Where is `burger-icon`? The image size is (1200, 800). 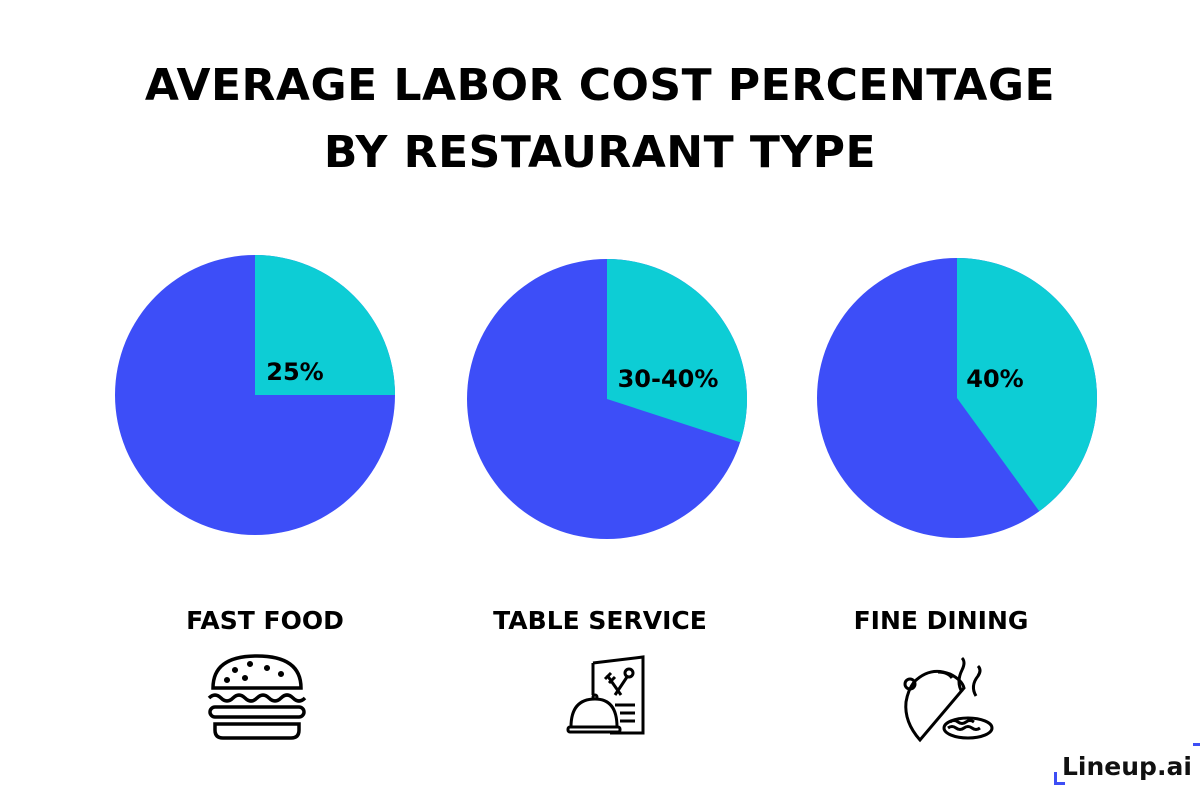
burger-icon is located at coordinates (257, 697).